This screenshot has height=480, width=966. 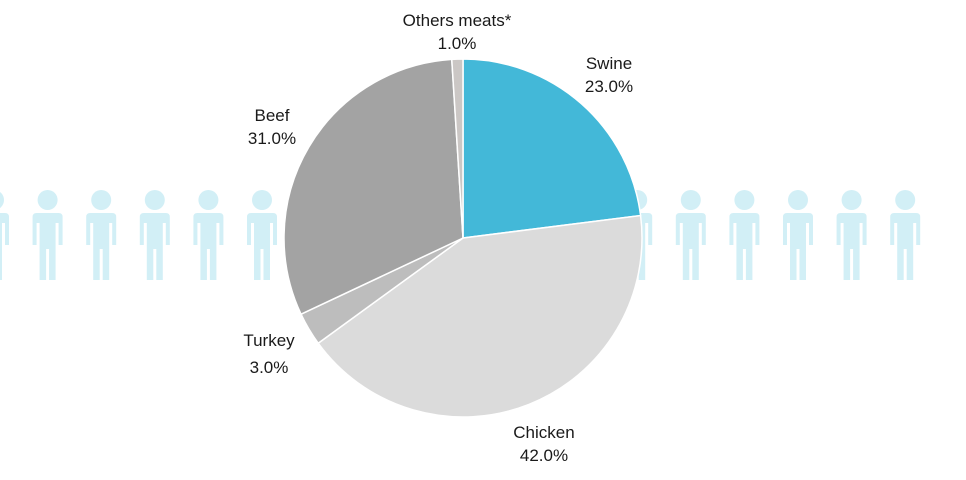 What do you see at coordinates (457, 43) in the screenshot?
I see `slice-value-others-meats: 1.0%` at bounding box center [457, 43].